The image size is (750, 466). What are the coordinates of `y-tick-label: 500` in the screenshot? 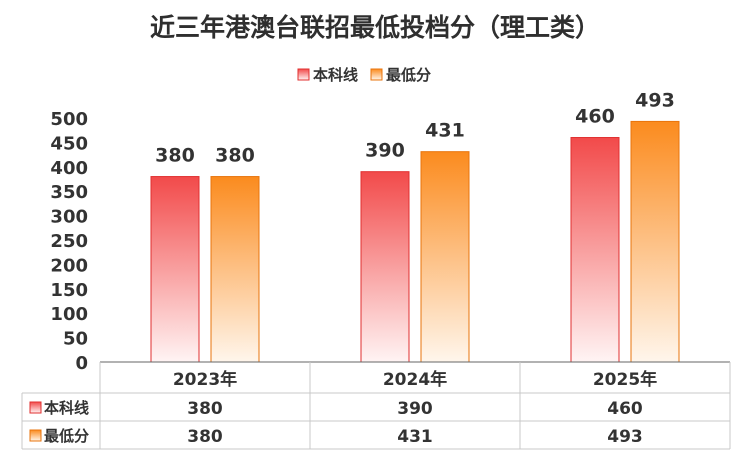 It's located at (69, 119).